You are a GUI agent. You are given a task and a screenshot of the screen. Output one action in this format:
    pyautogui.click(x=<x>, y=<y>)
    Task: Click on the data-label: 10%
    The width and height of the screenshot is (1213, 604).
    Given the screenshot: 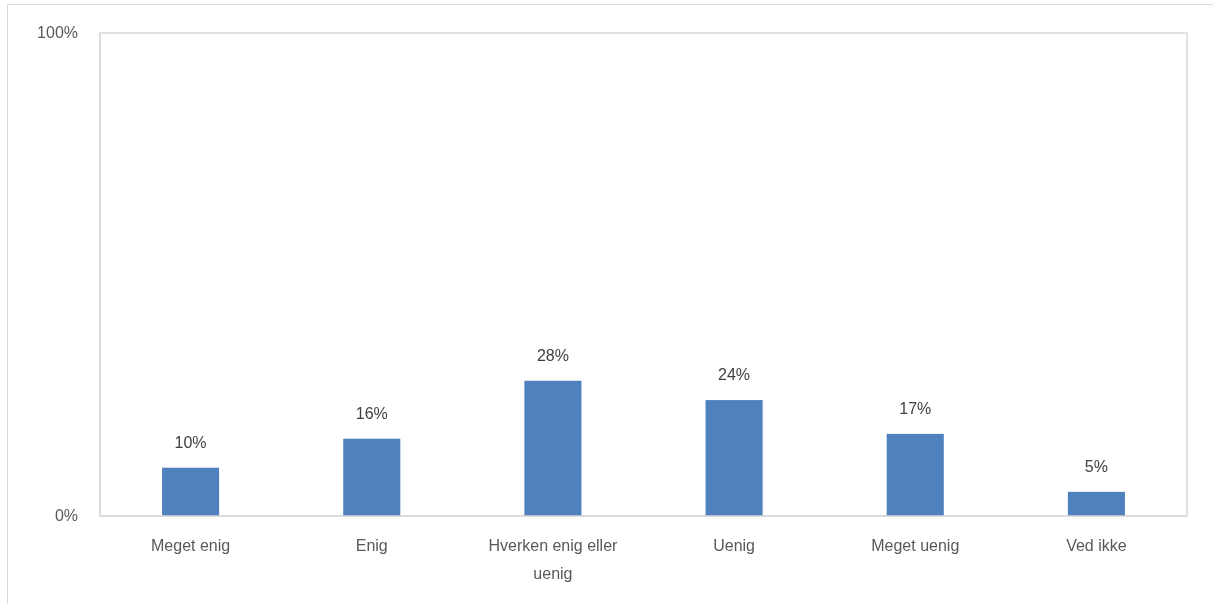 What is the action you would take?
    pyautogui.click(x=190, y=442)
    